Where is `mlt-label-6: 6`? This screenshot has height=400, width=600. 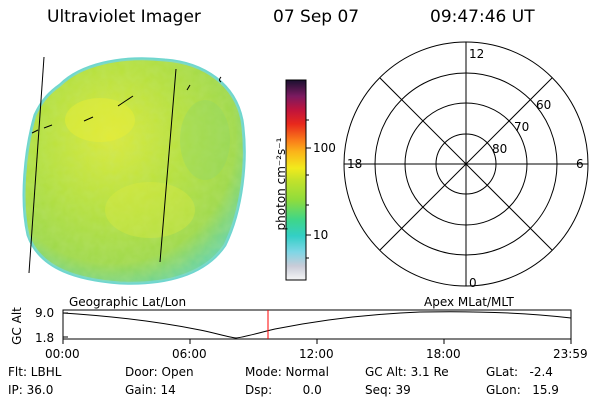 mlt-label-6: 6 is located at coordinates (580, 164).